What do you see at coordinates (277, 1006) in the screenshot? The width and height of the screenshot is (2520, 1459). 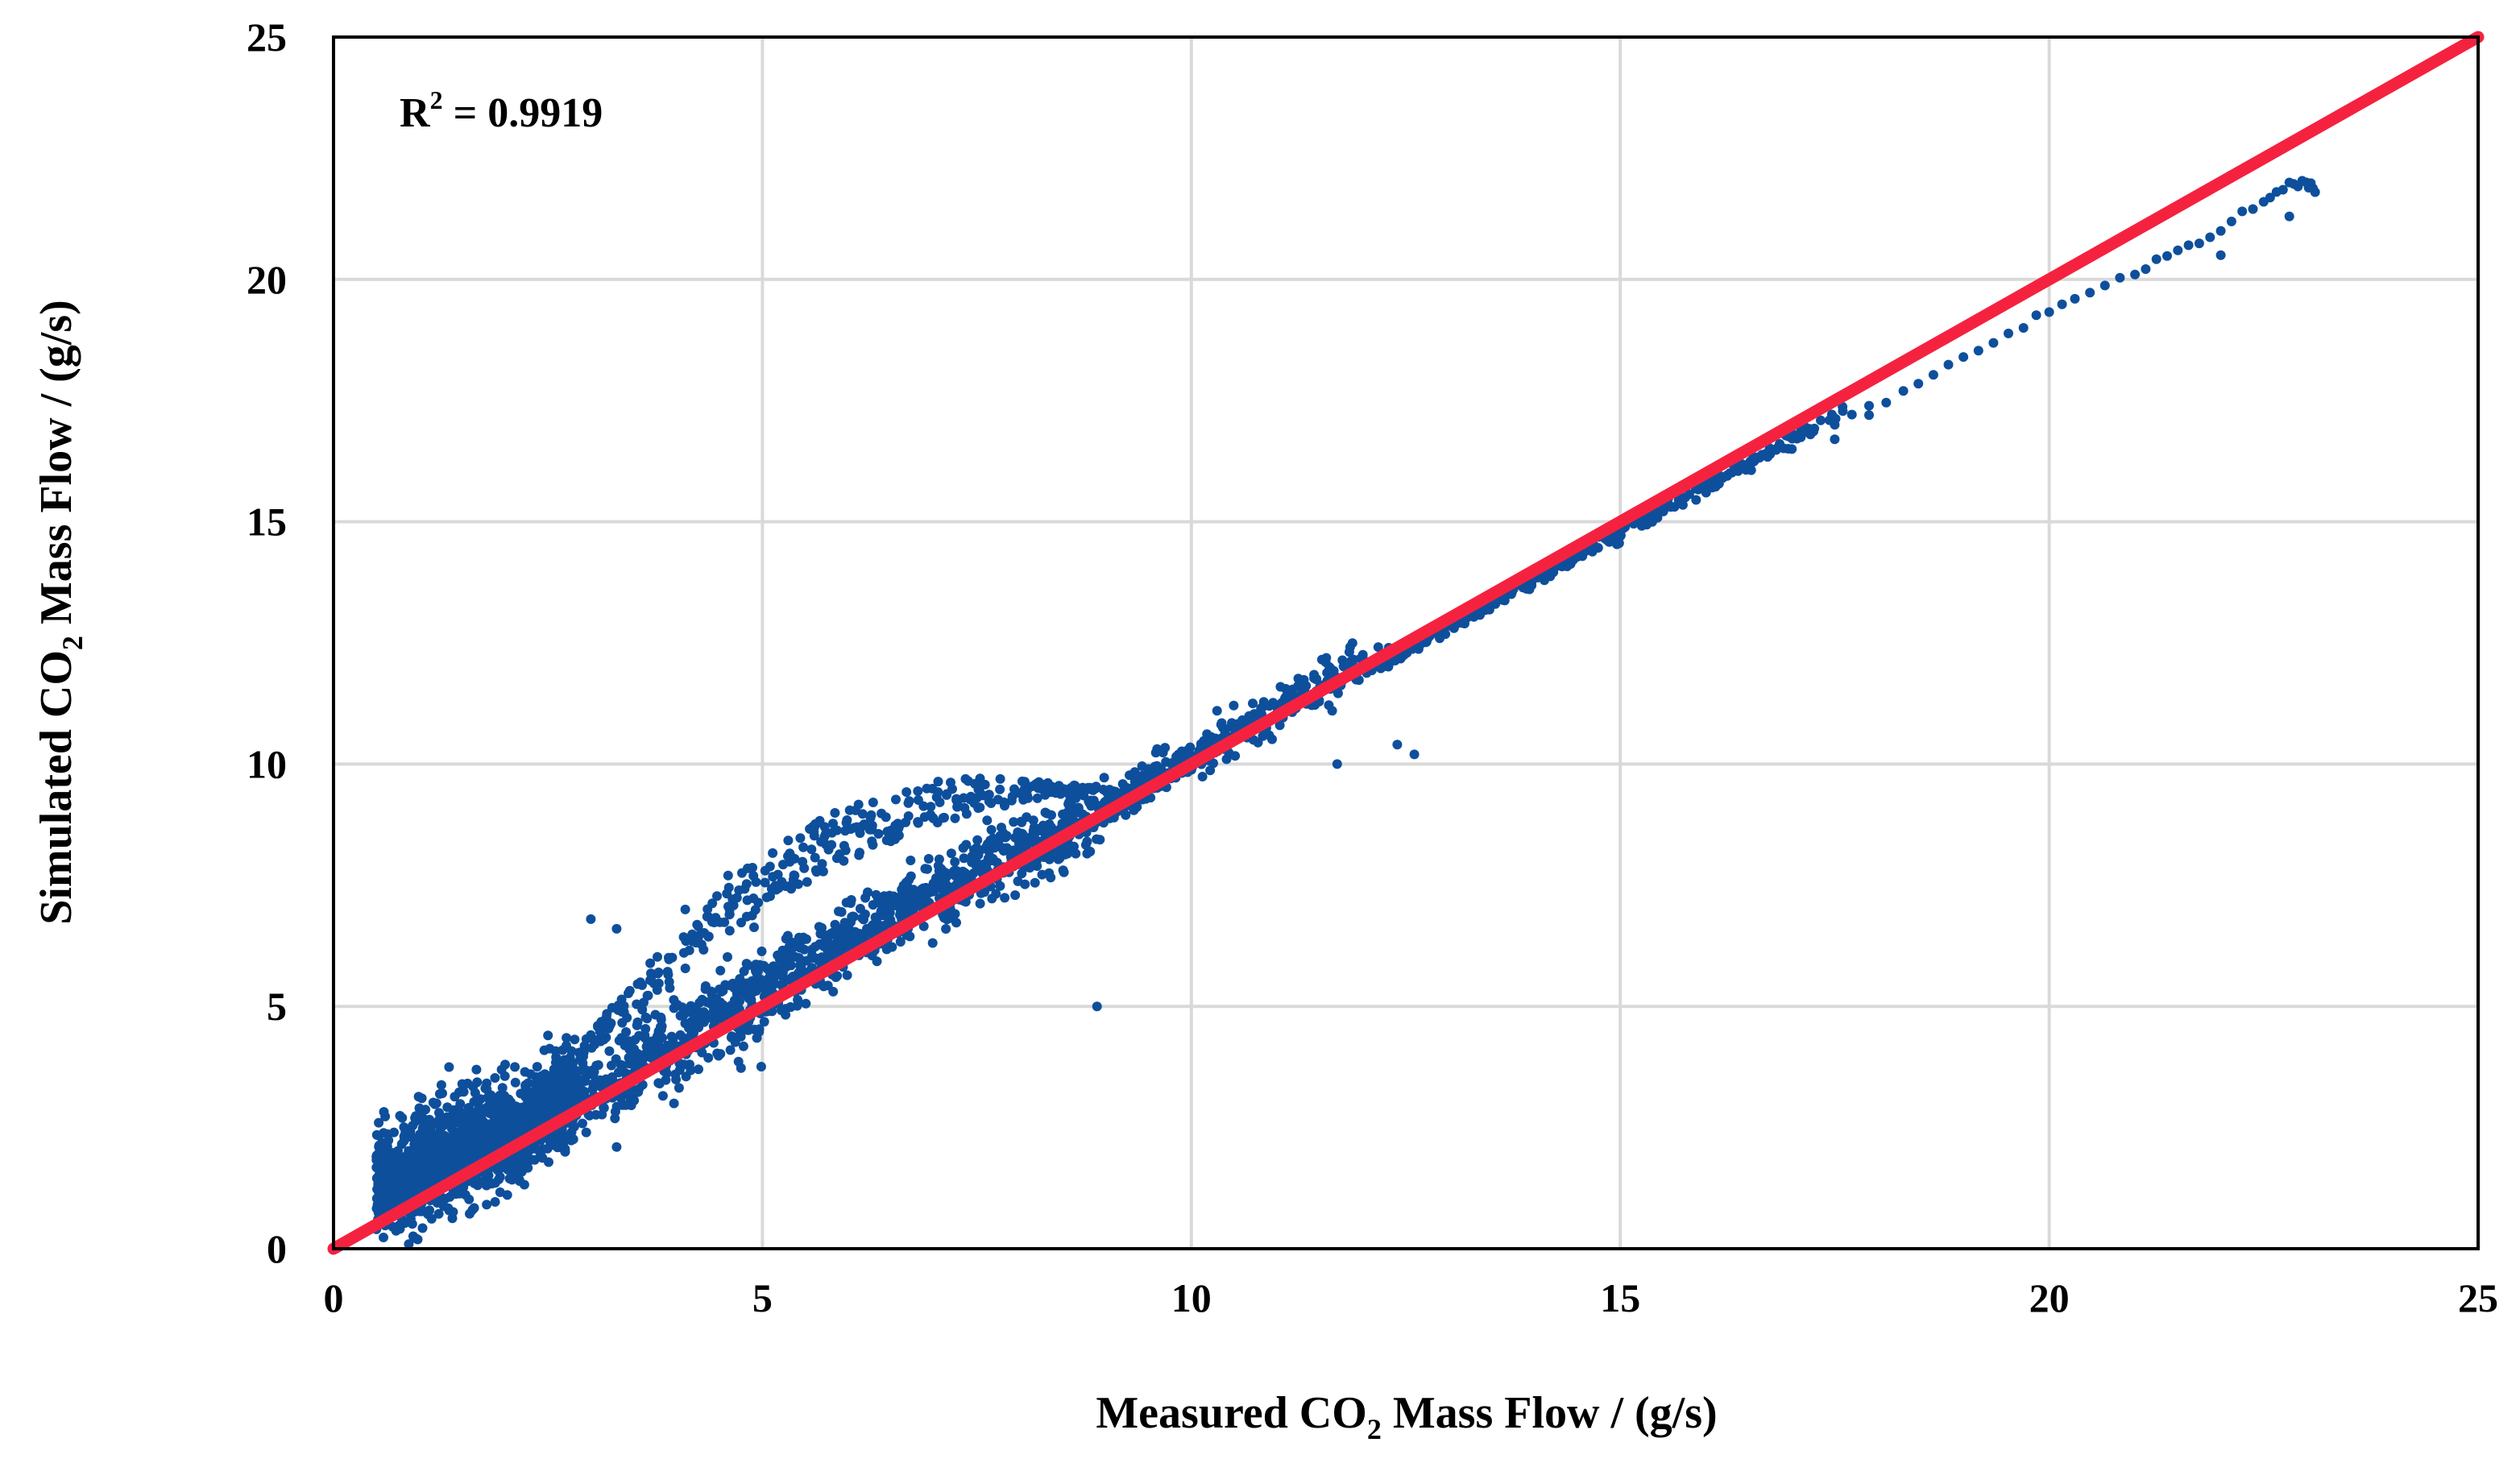 I see `y-tick-label: 5` at bounding box center [277, 1006].